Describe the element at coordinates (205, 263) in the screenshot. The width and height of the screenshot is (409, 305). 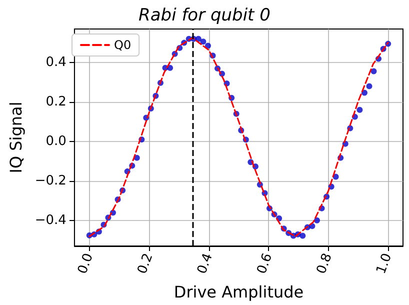
I see `x-tick-label: 0.4` at that location.